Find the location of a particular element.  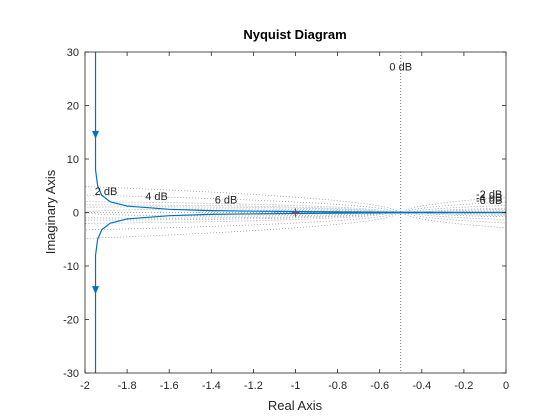

x-tick-labels: -2 -1.8 -1.6 -1.4 -1.2 -1 -0.8 -0.6 -0.4 -0.2 0 is located at coordinates (294, 386).